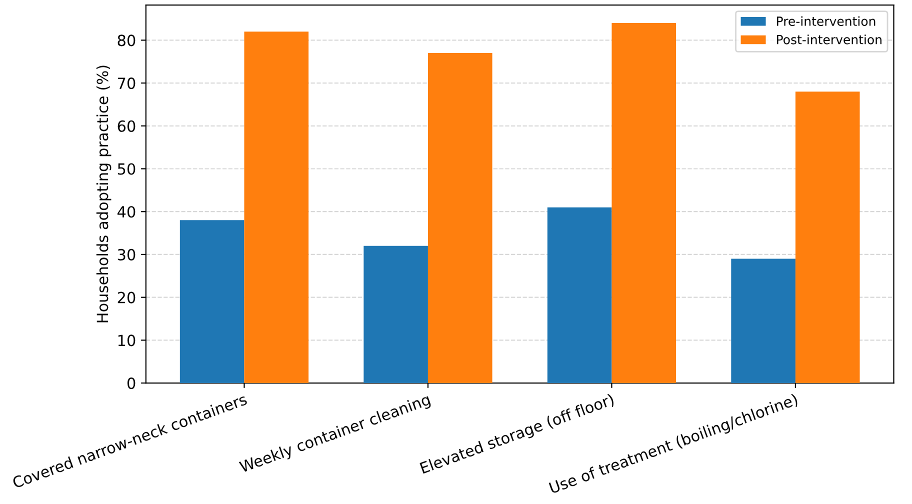 The width and height of the screenshot is (912, 504). Describe the element at coordinates (131, 384) in the screenshot. I see `y-tick-label: 0` at that location.